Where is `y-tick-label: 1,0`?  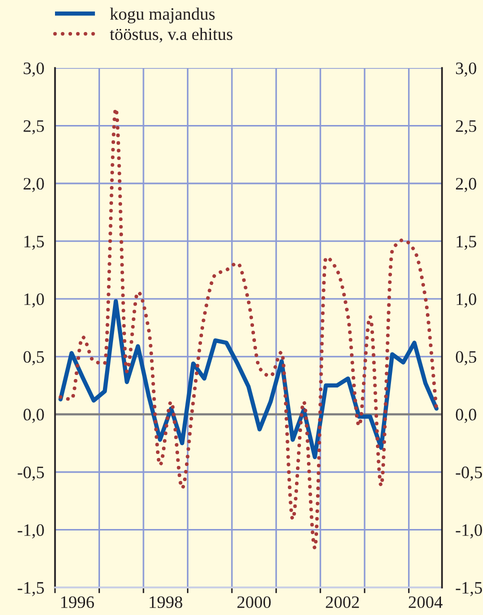 y-tick-label: 1,0 is located at coordinates (34, 300).